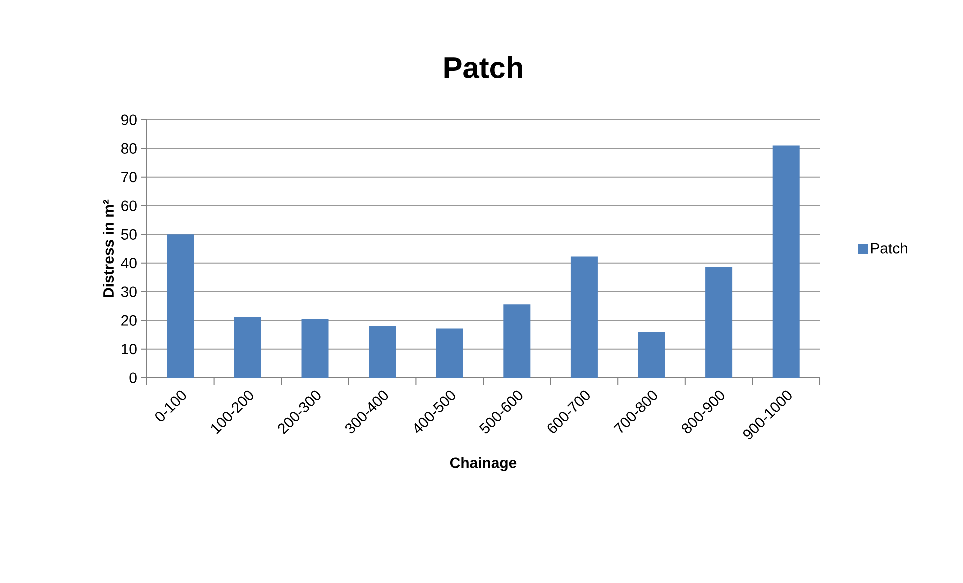  I want to click on x-axis-title: Chainage, so click(483, 464).